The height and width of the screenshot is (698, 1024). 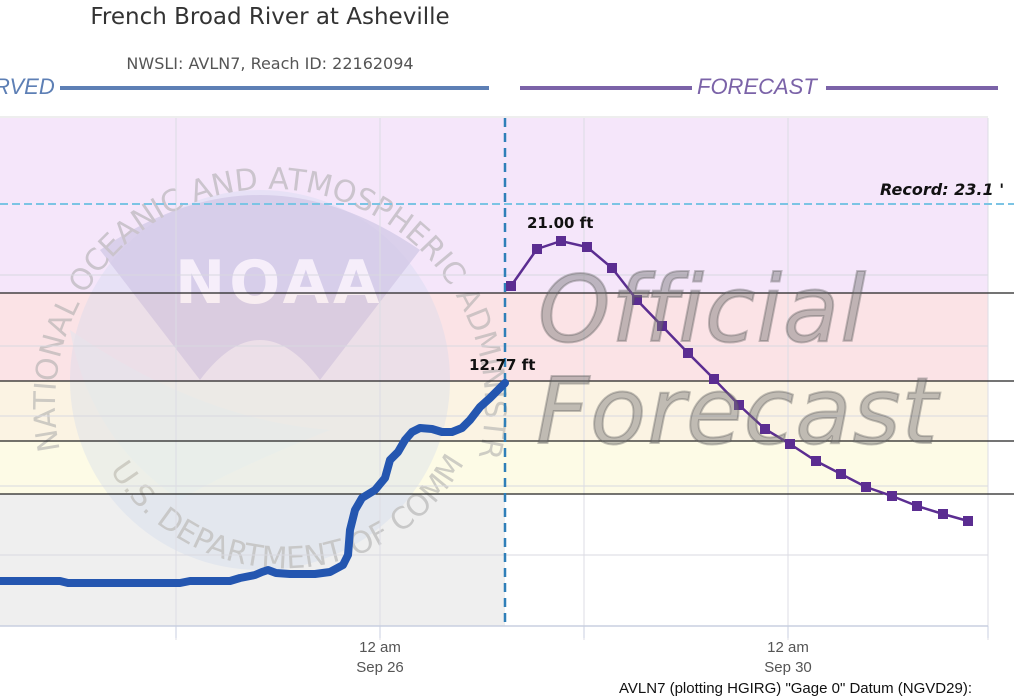 I want to click on svg-text: NOAA, so click(x=279, y=283).